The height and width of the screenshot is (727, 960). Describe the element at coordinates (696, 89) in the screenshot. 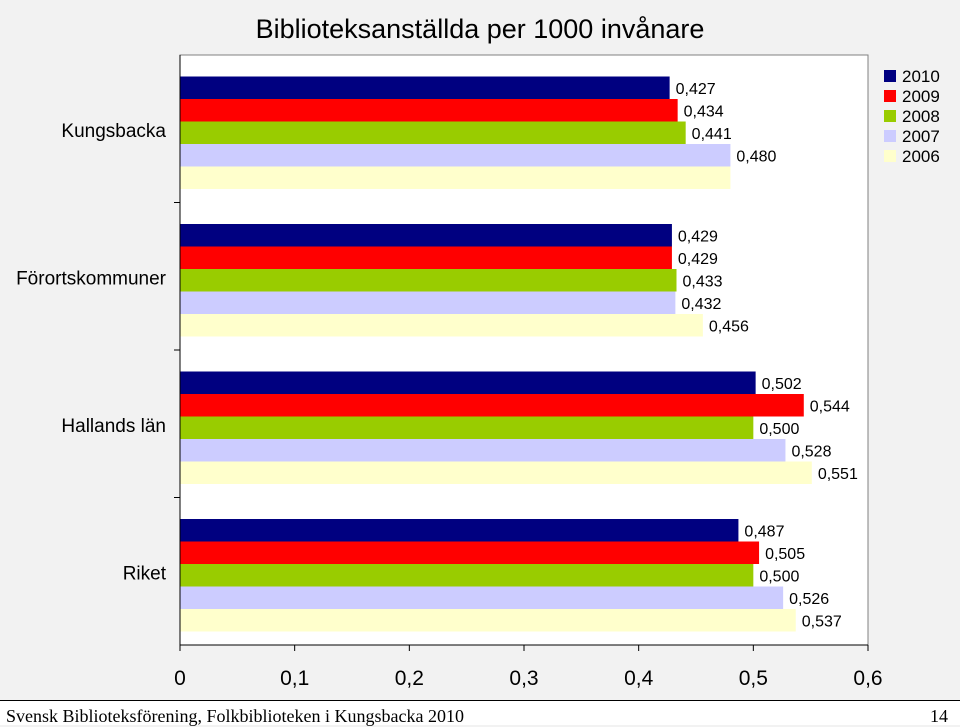

I see `value-label: 0,427` at that location.